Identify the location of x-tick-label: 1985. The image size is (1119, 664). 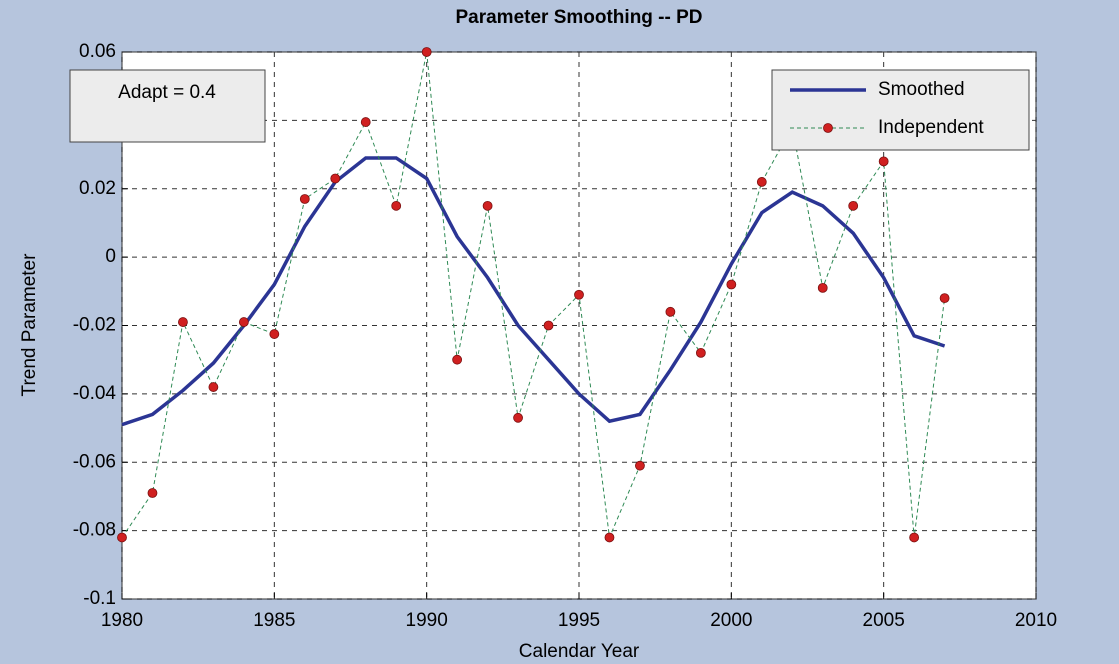
(274, 620).